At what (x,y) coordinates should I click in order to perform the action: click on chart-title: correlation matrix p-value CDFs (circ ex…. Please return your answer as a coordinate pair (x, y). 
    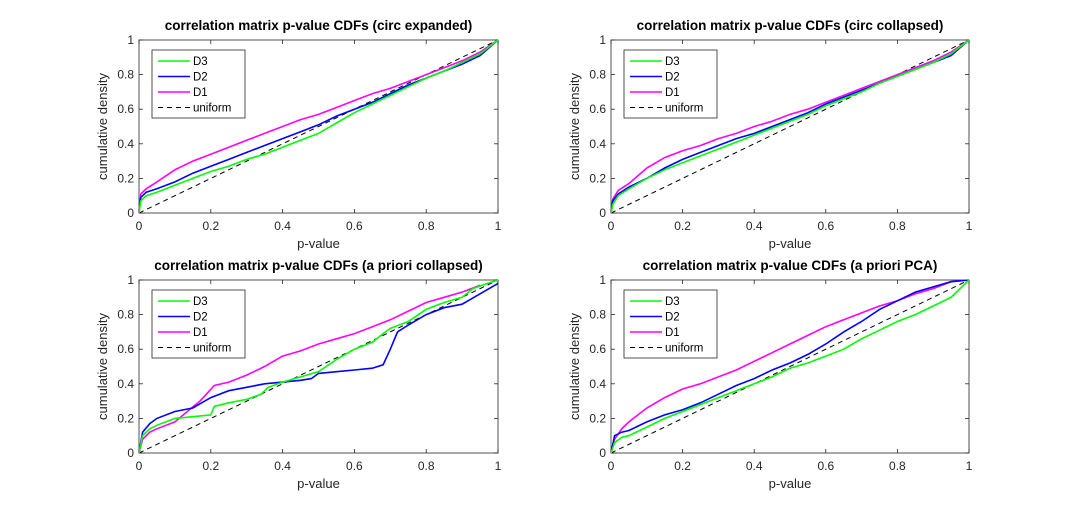
    Looking at the image, I should click on (319, 25).